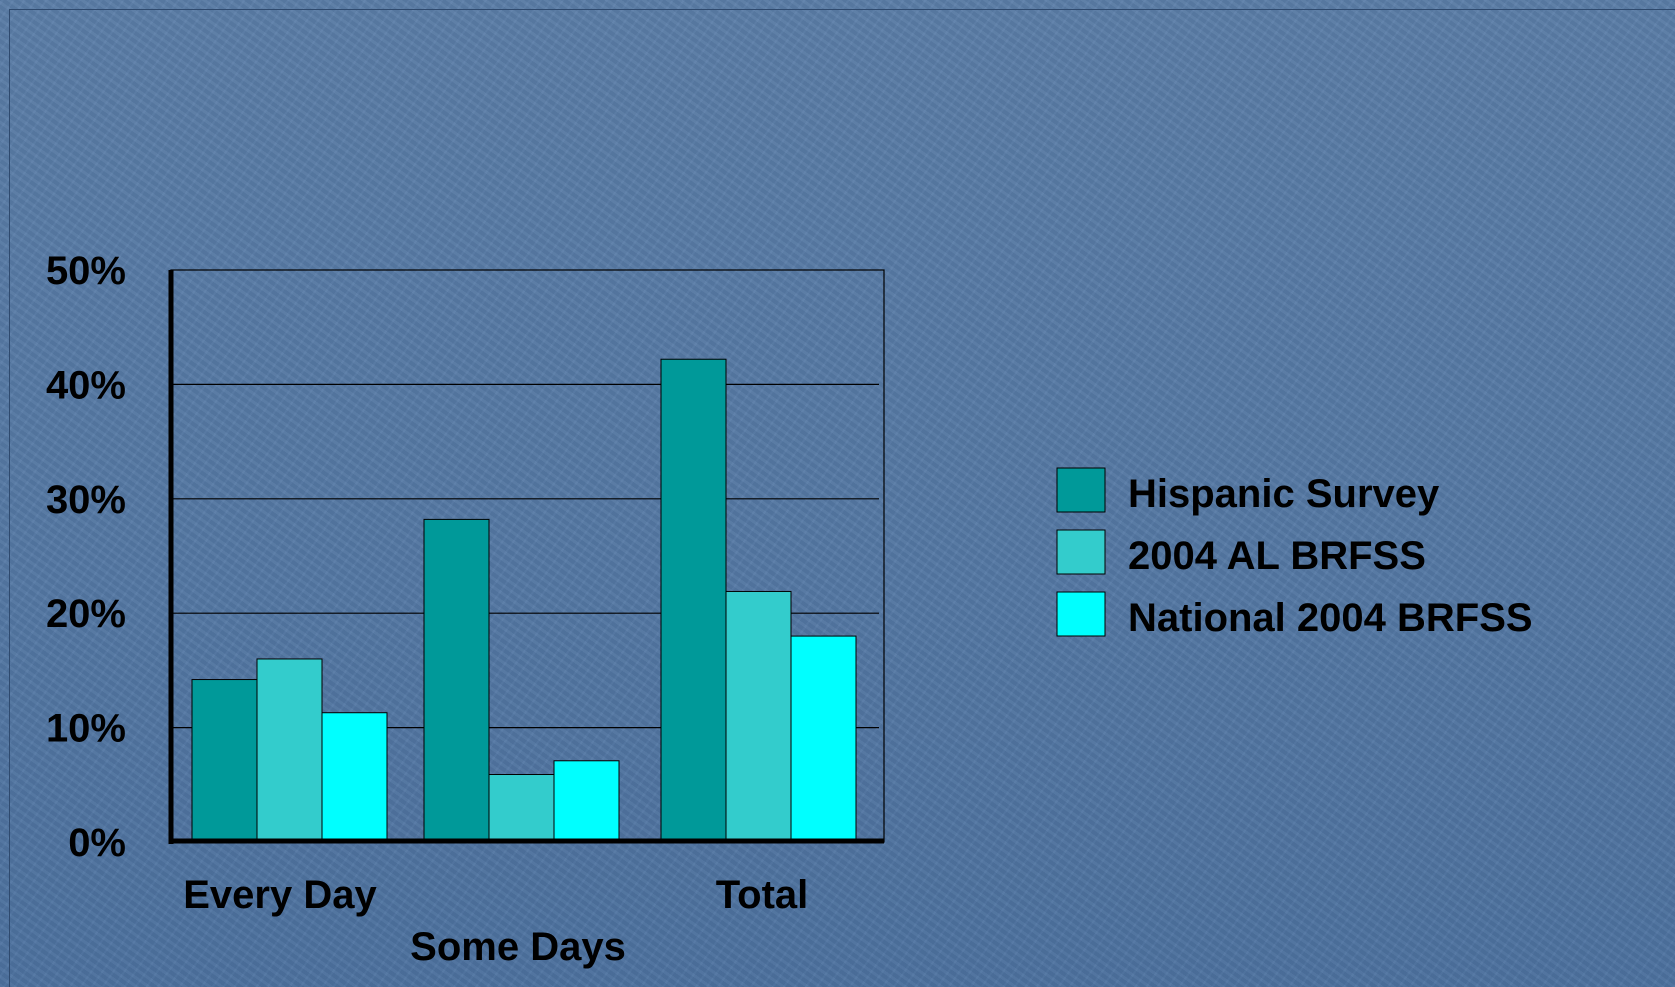 This screenshot has width=1675, height=987. I want to click on y-tick-label-50pct: 50%, so click(86, 271).